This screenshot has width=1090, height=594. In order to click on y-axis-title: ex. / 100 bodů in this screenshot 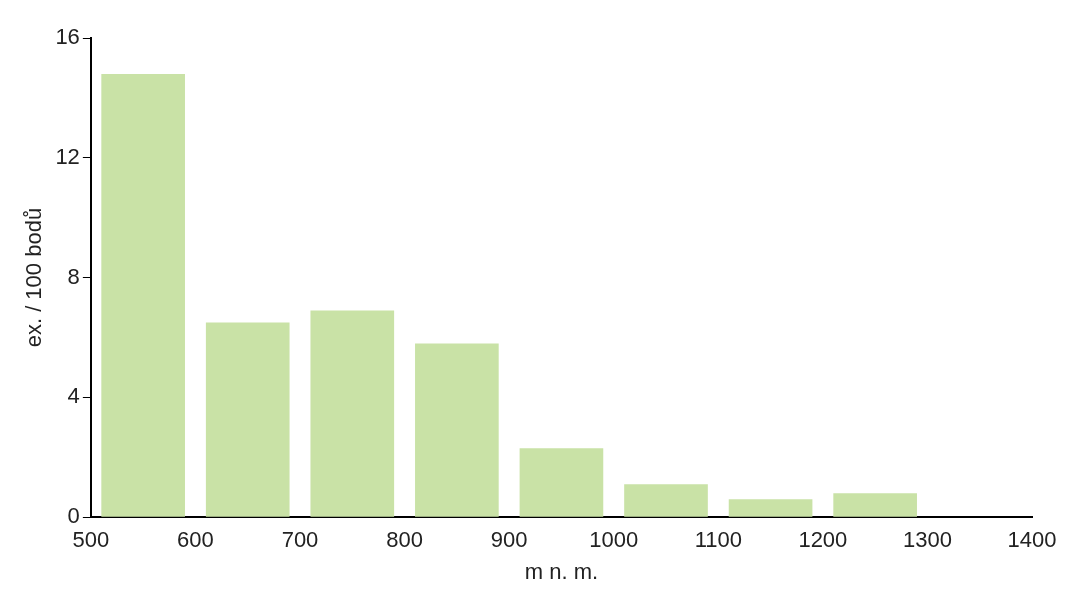, I will do `click(34, 277)`.